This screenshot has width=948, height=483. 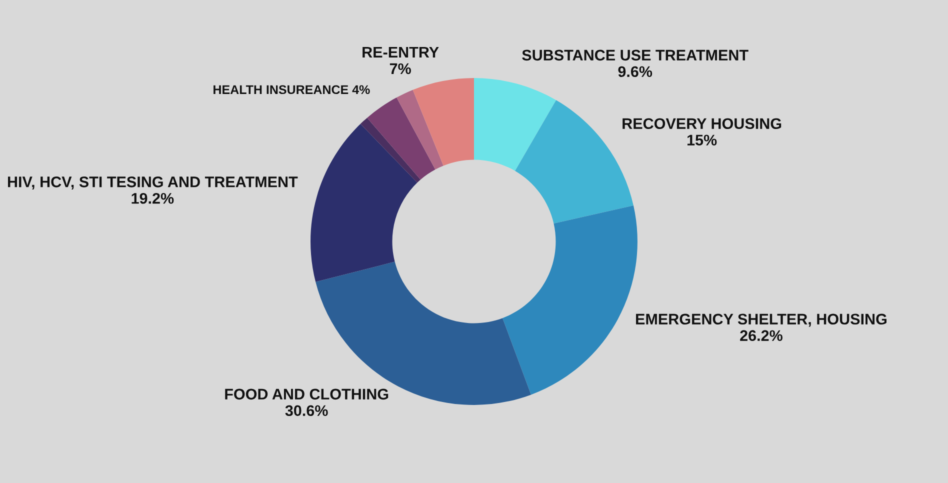 I want to click on data-label: 9.6%, so click(x=635, y=72).